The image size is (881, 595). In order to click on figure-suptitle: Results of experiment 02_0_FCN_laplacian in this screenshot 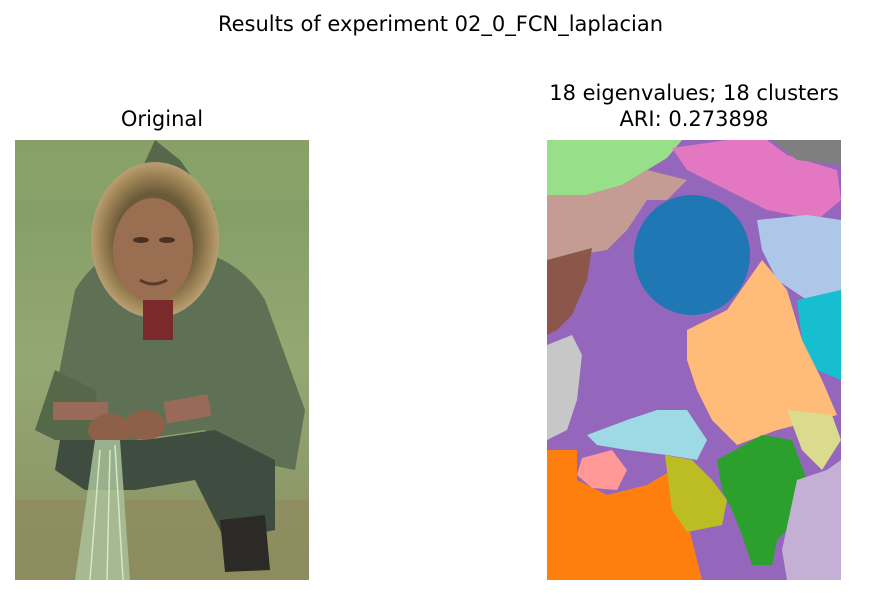, I will do `click(440, 24)`.